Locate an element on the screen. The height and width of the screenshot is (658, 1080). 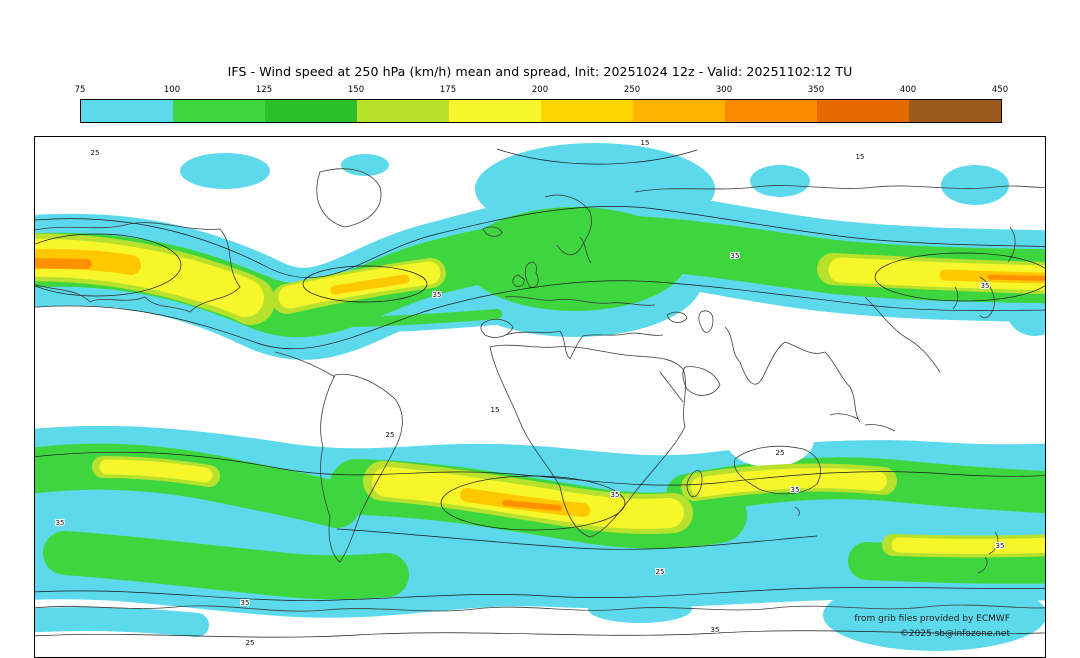
south-mid-orange is located at coordinates (532, 505).